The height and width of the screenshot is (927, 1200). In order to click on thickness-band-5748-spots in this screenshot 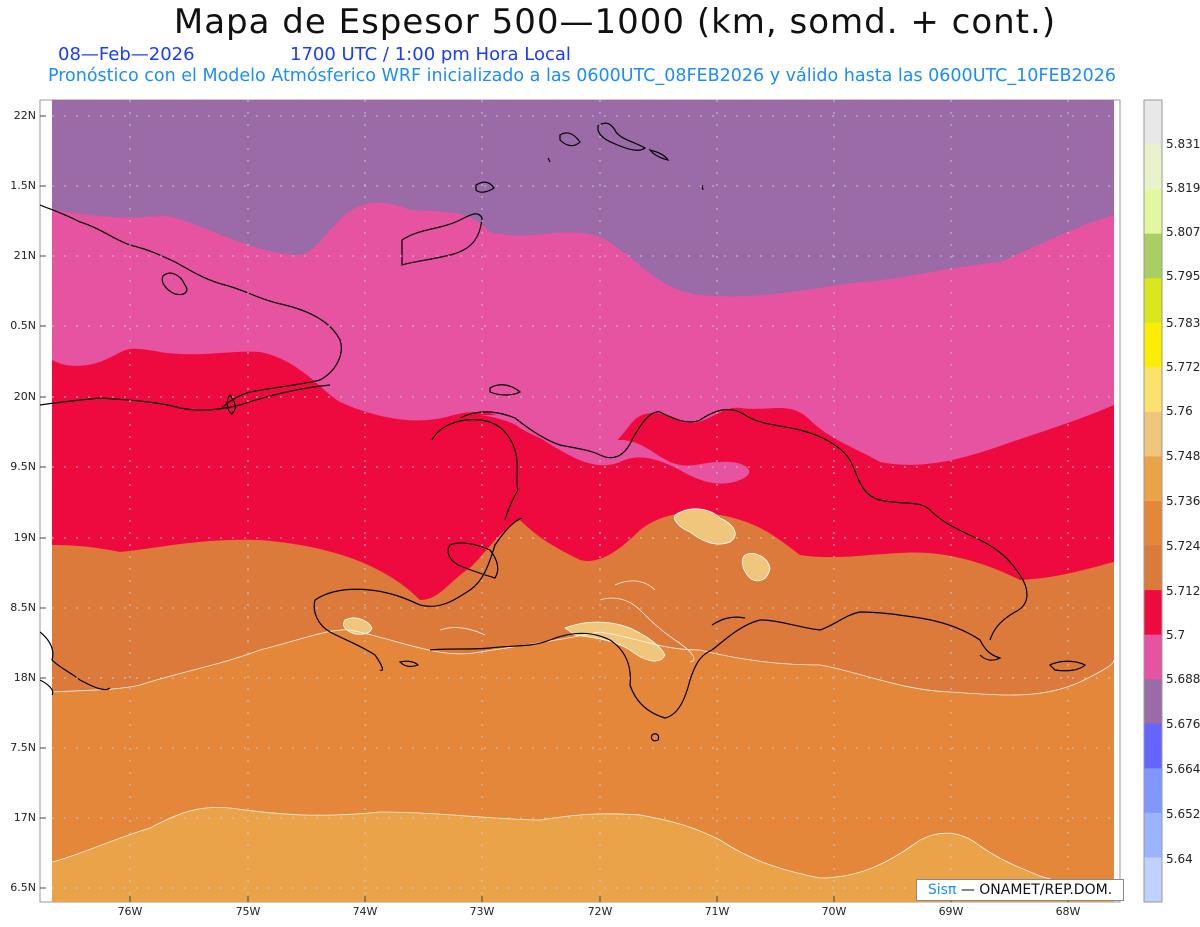, I will do `click(557, 585)`.